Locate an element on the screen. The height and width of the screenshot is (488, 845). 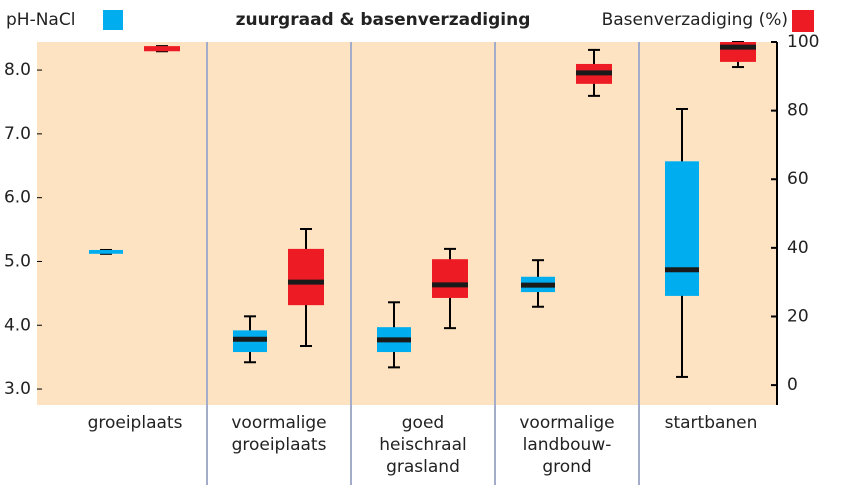
x-tick-label: heischraal is located at coordinates (422, 445).